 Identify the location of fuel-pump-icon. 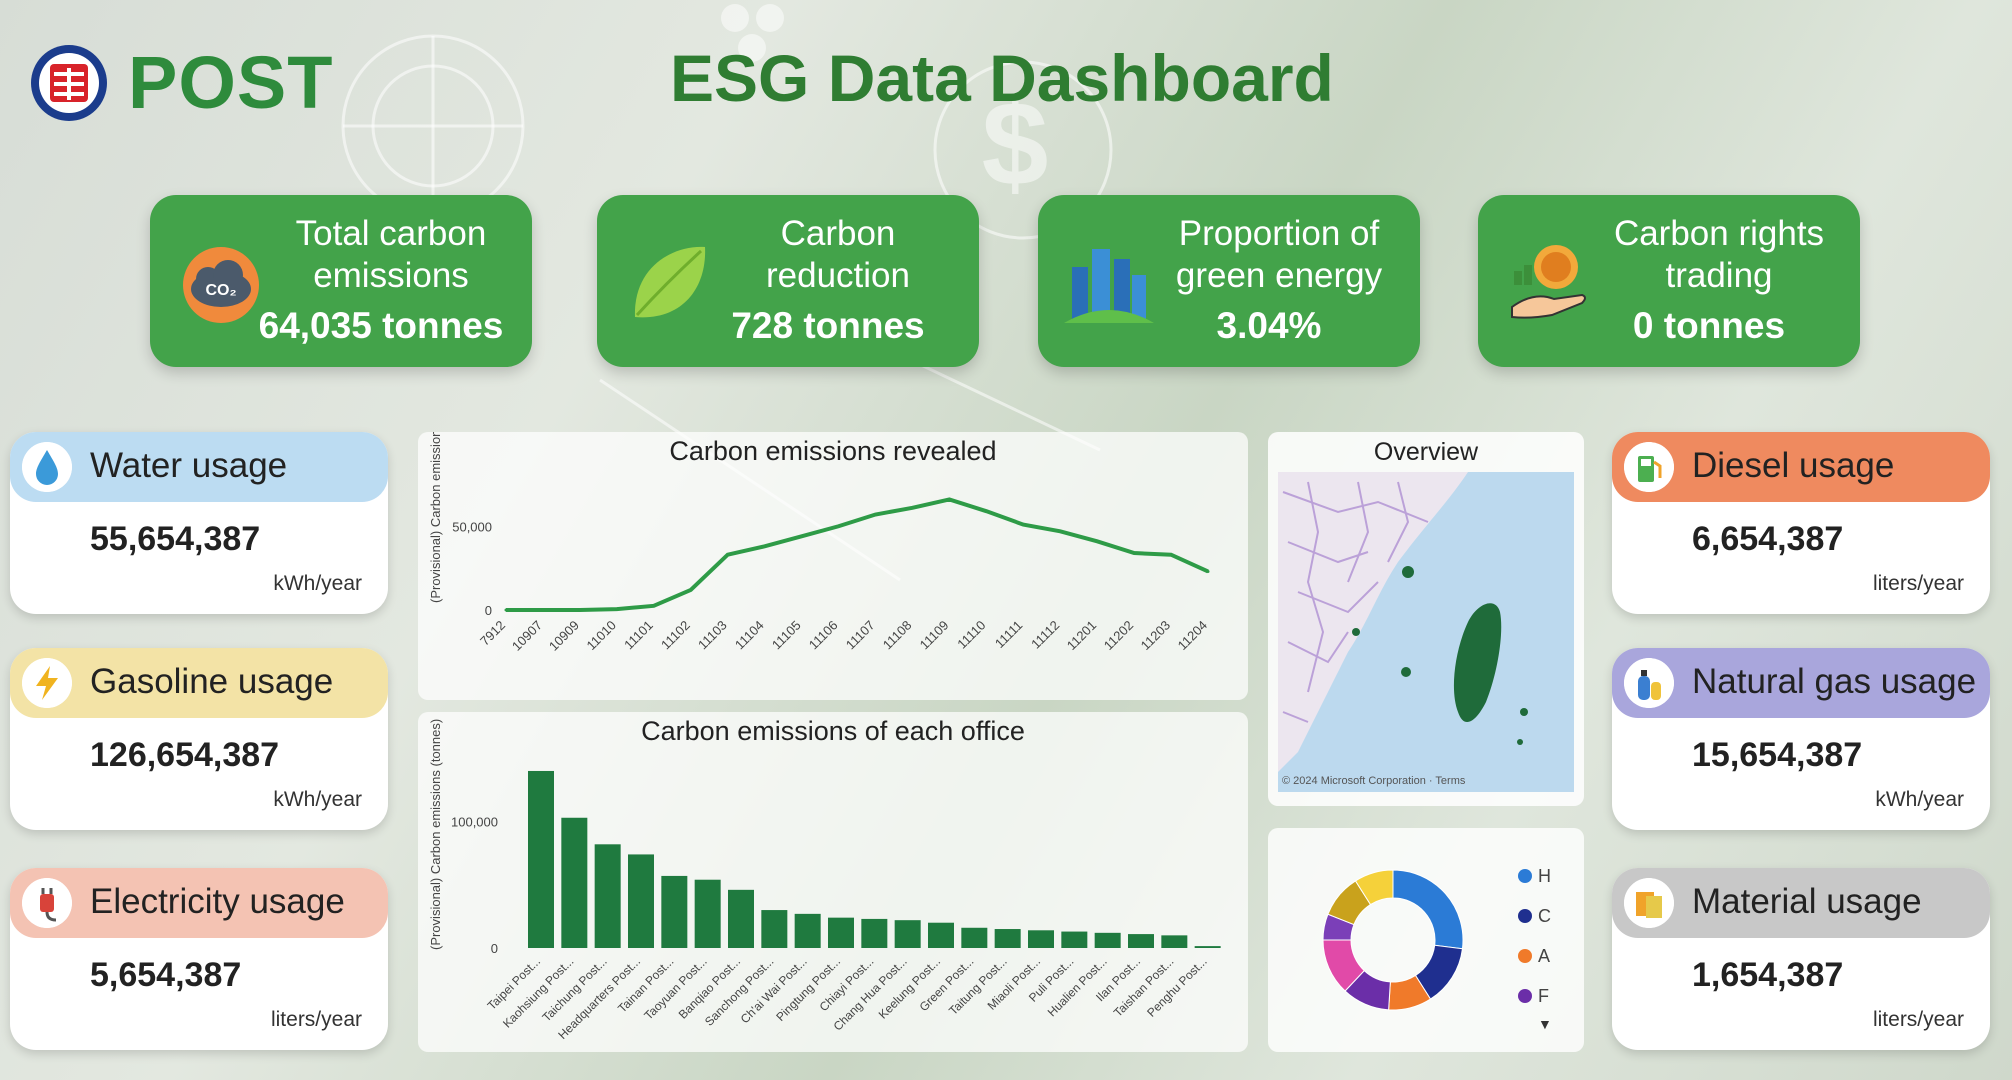
(1649, 467).